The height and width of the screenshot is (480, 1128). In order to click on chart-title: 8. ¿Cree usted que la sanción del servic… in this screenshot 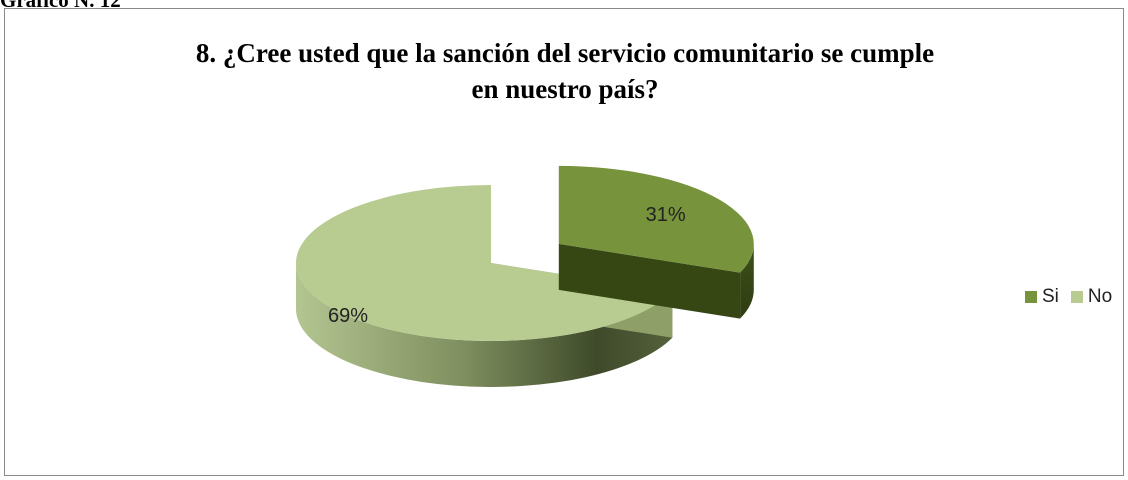, I will do `click(565, 71)`.